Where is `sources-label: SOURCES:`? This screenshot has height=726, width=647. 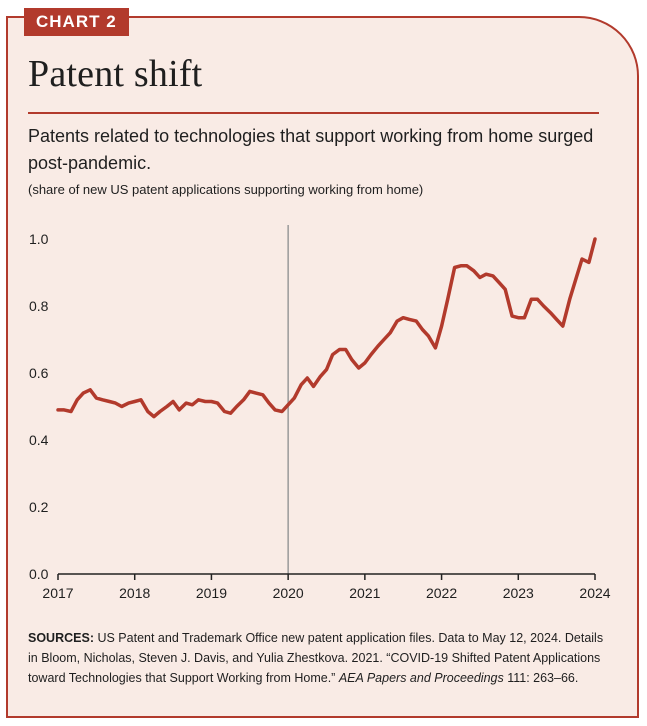 sources-label: SOURCES: is located at coordinates (61, 638).